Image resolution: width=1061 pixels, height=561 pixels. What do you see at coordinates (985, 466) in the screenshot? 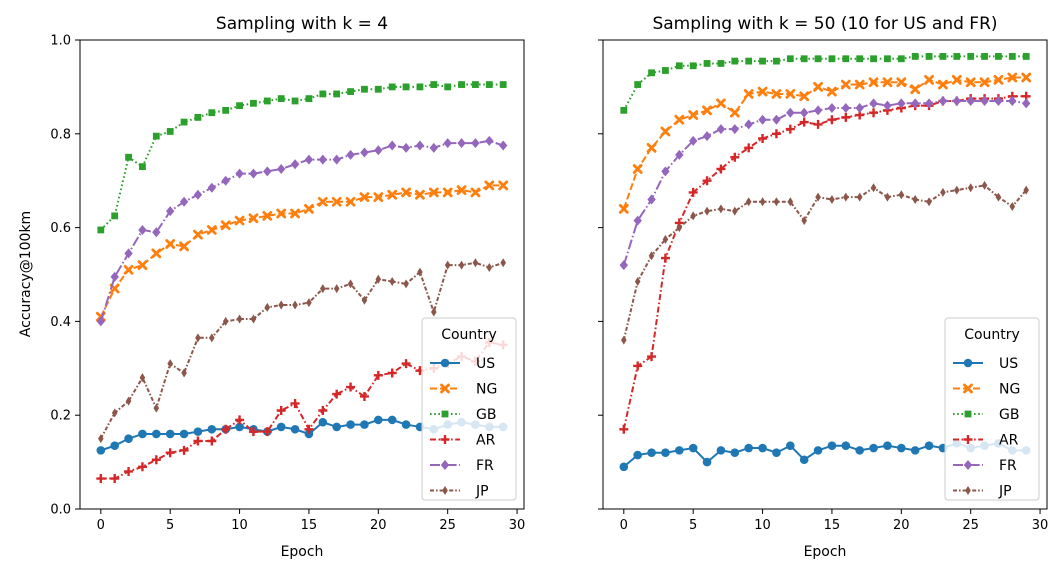
I see `right-legend-item-fr: FR` at bounding box center [985, 466].